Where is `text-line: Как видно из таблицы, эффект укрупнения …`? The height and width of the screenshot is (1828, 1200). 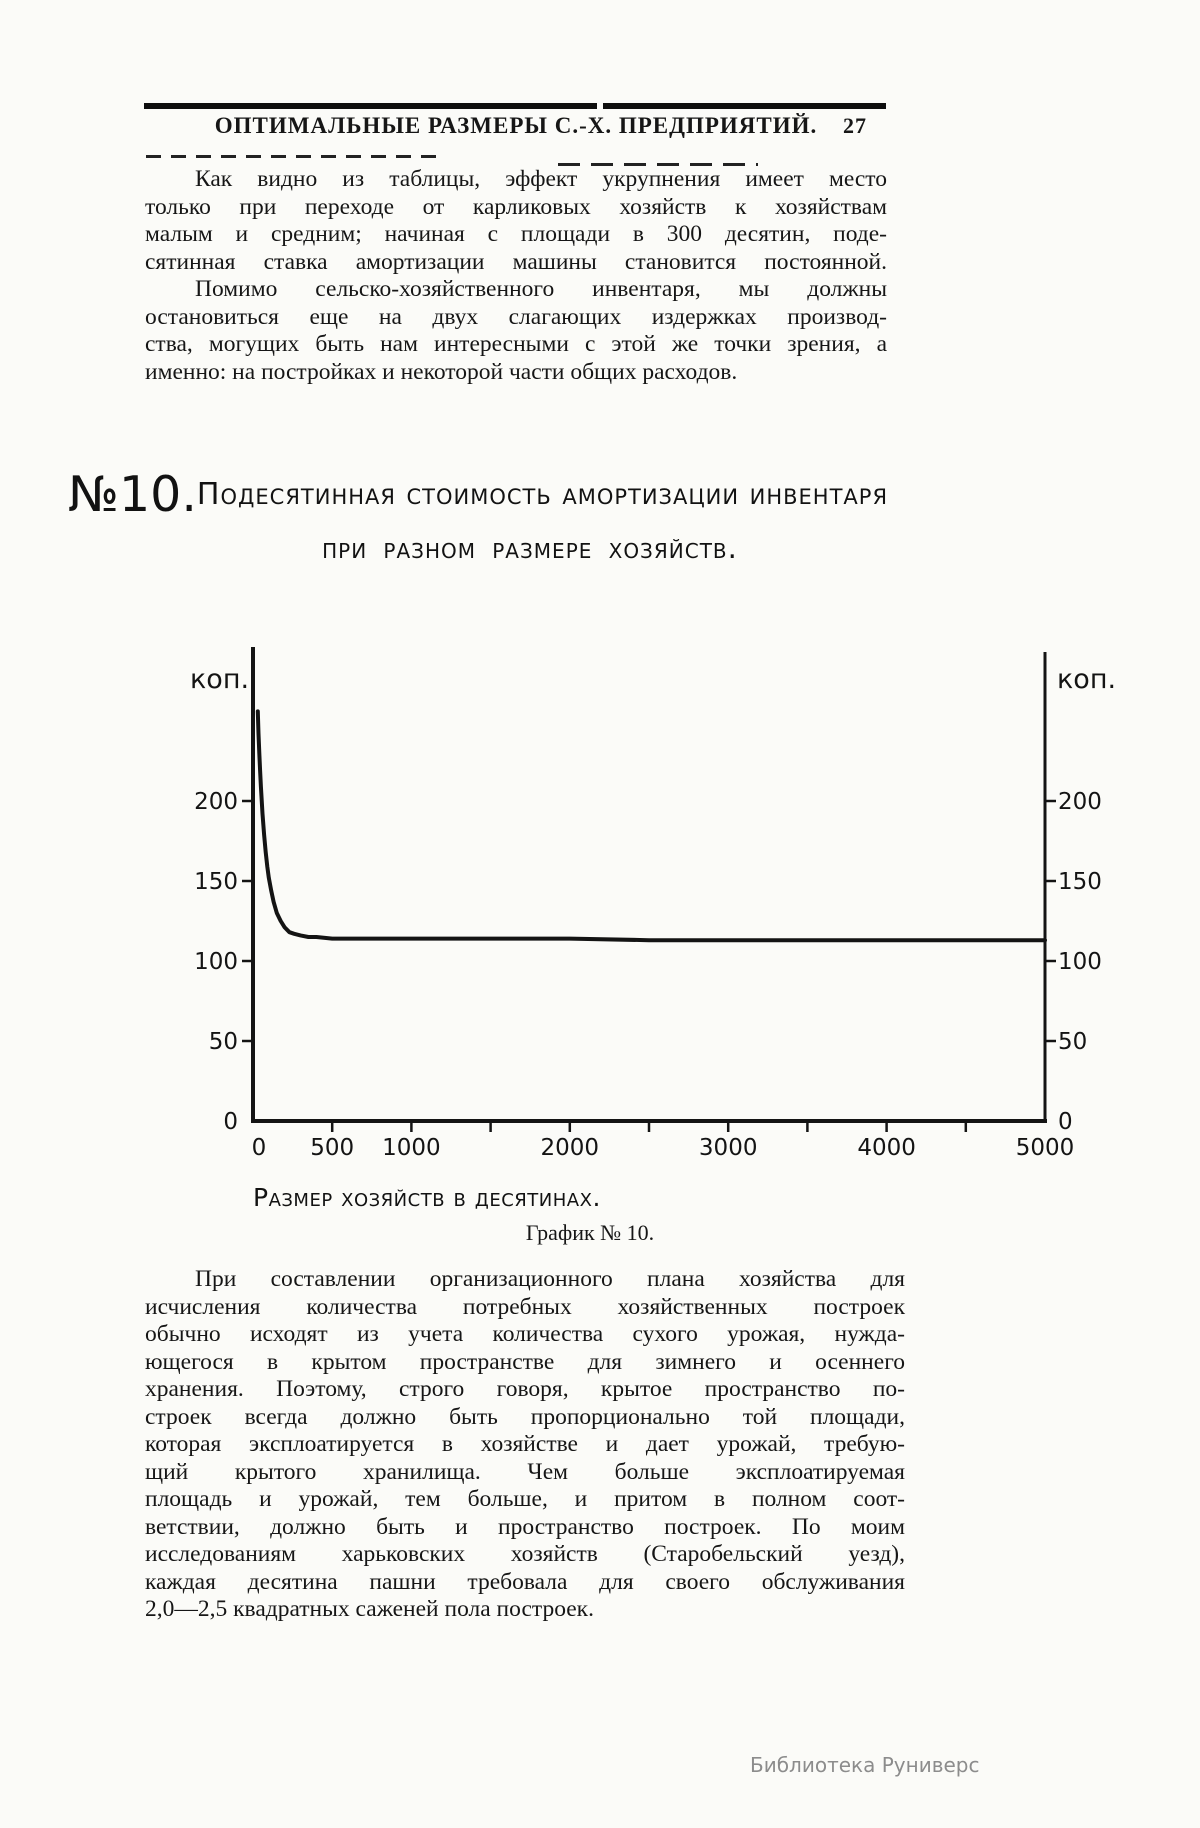 text-line: Как видно из таблицы, эффект укрупнения … is located at coordinates (541, 179).